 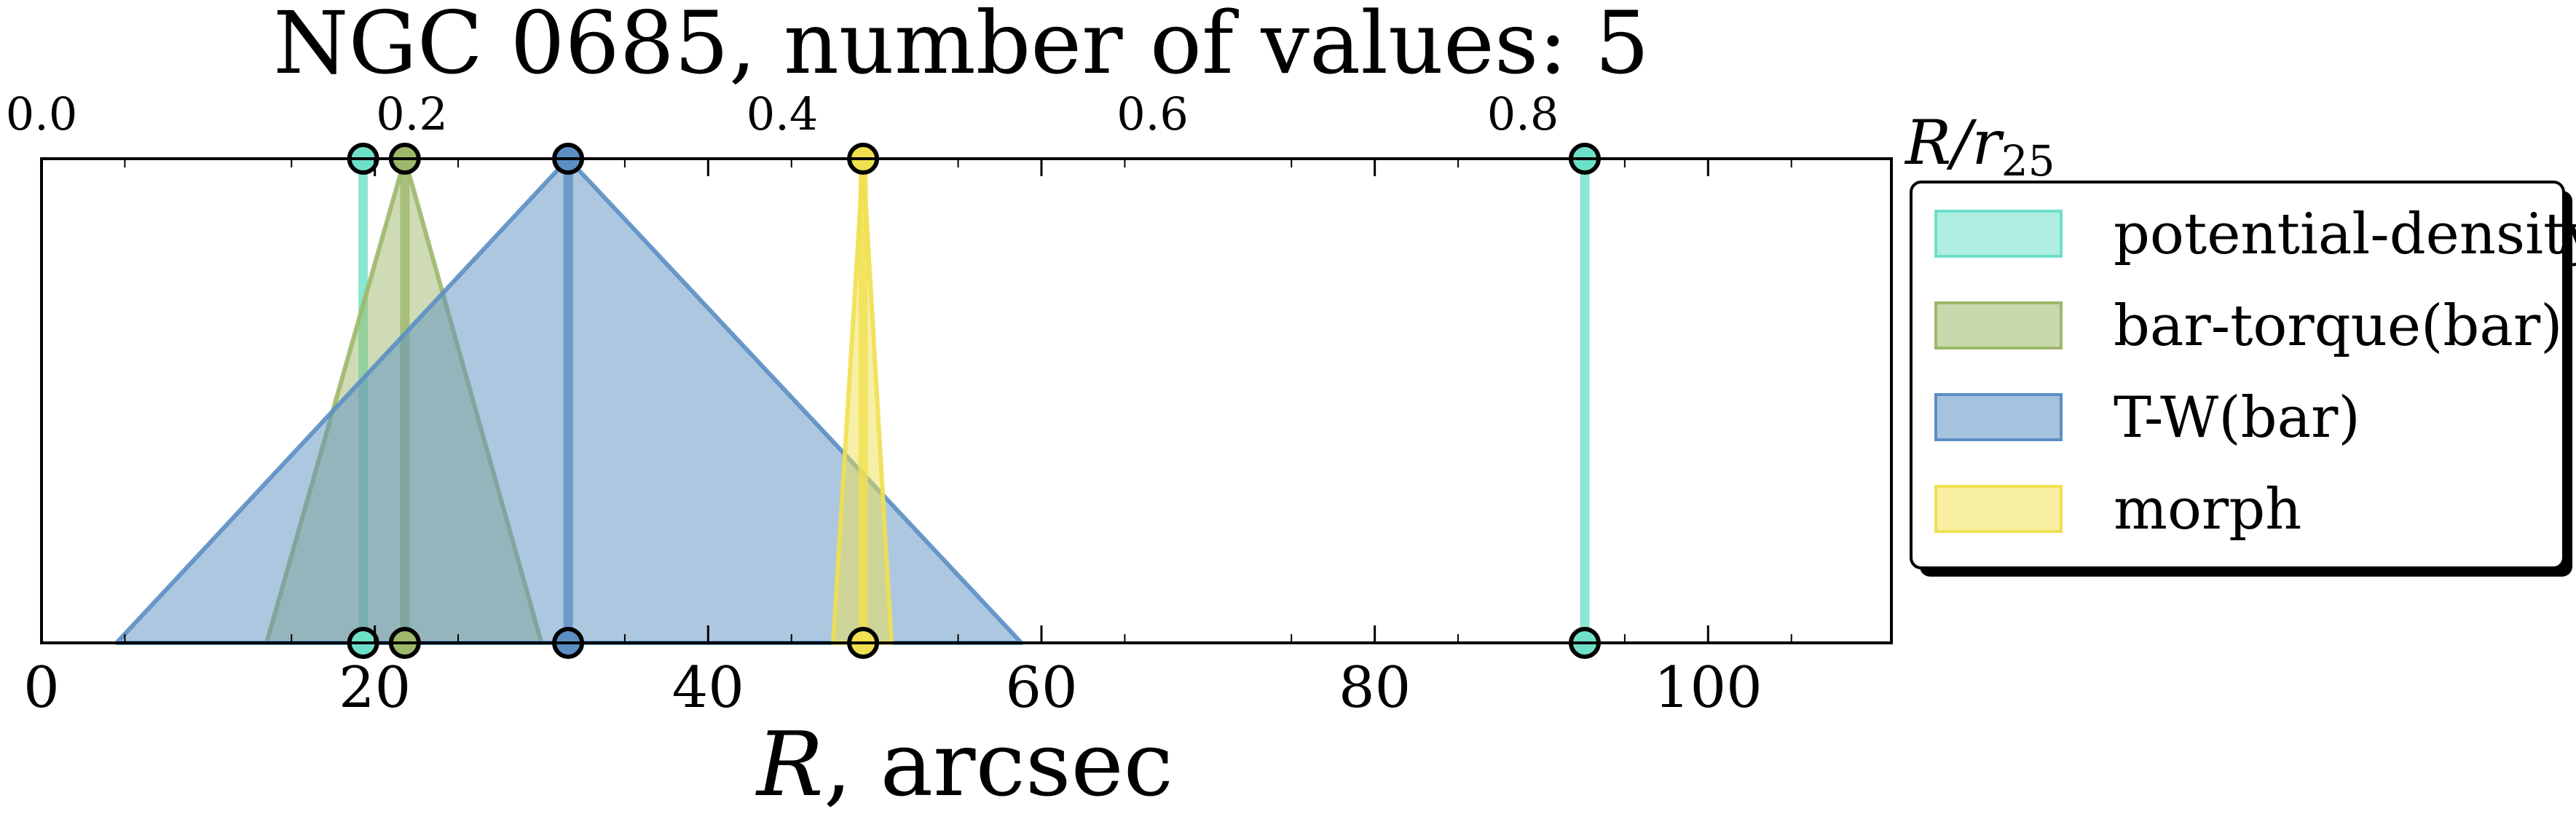 I want to click on x-tick-label-4: 80, so click(x=1375, y=688).